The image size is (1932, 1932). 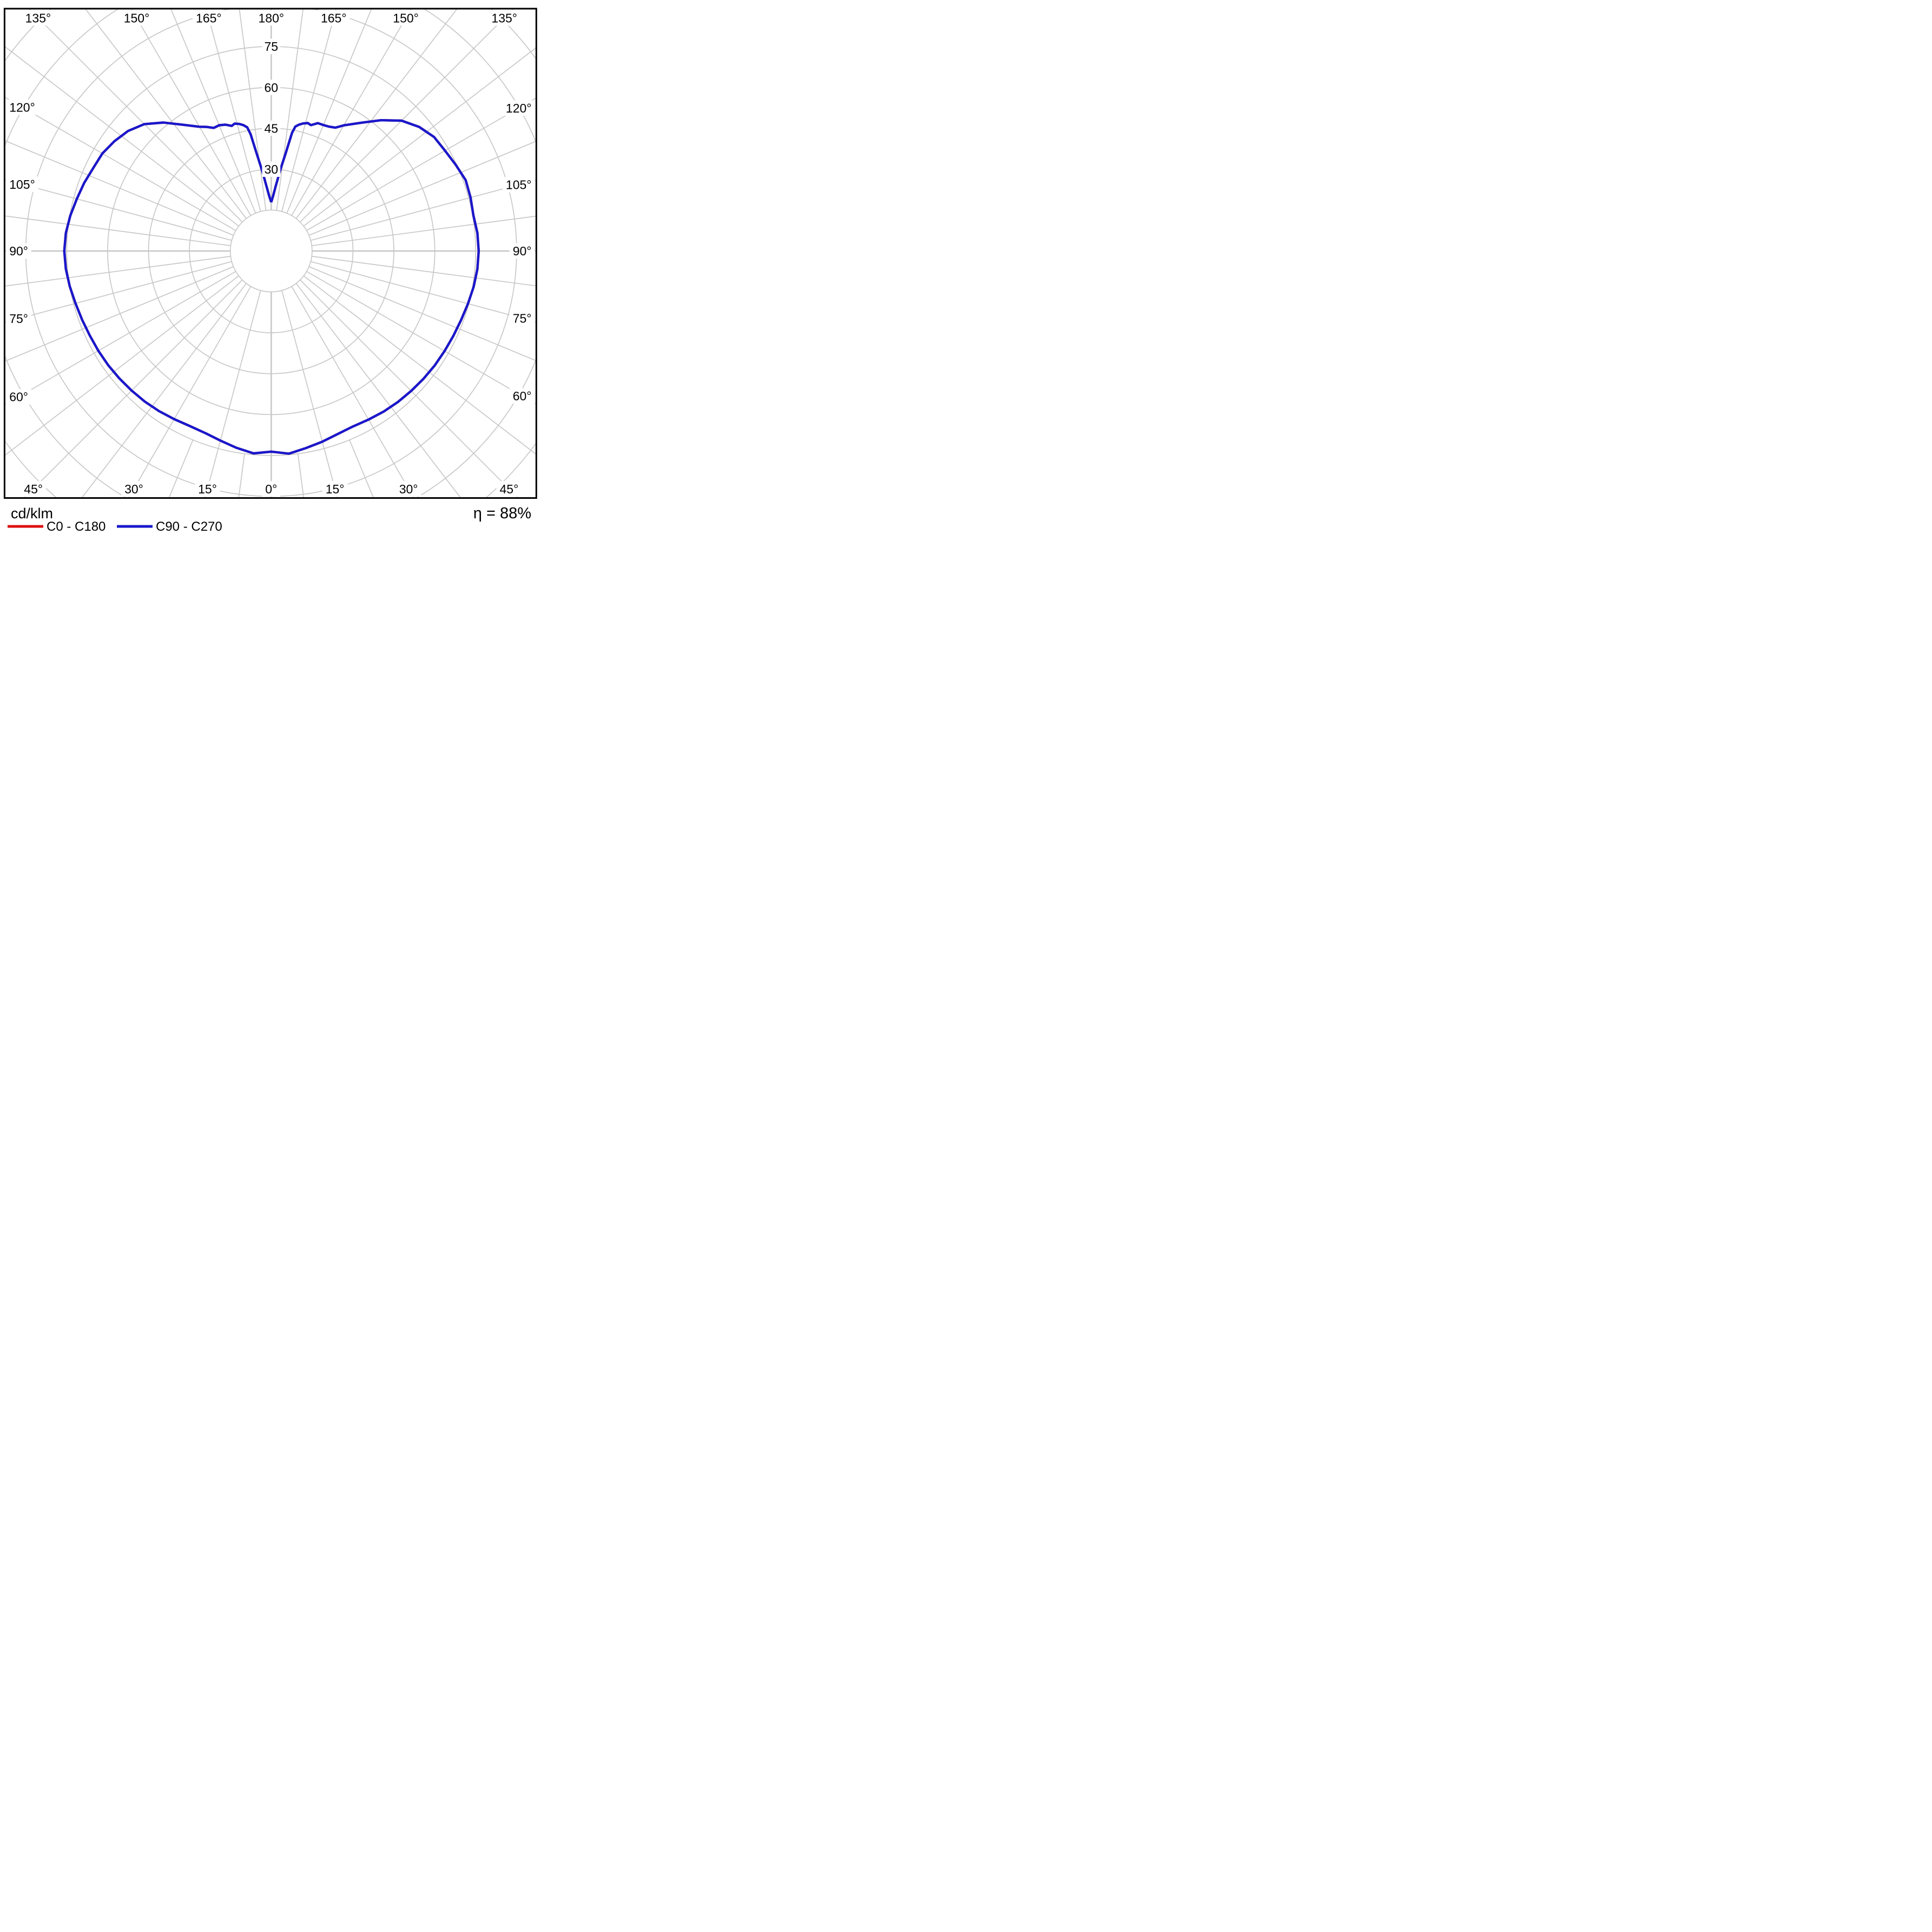 I want to click on spoke-R142.5, so click(x=376, y=114).